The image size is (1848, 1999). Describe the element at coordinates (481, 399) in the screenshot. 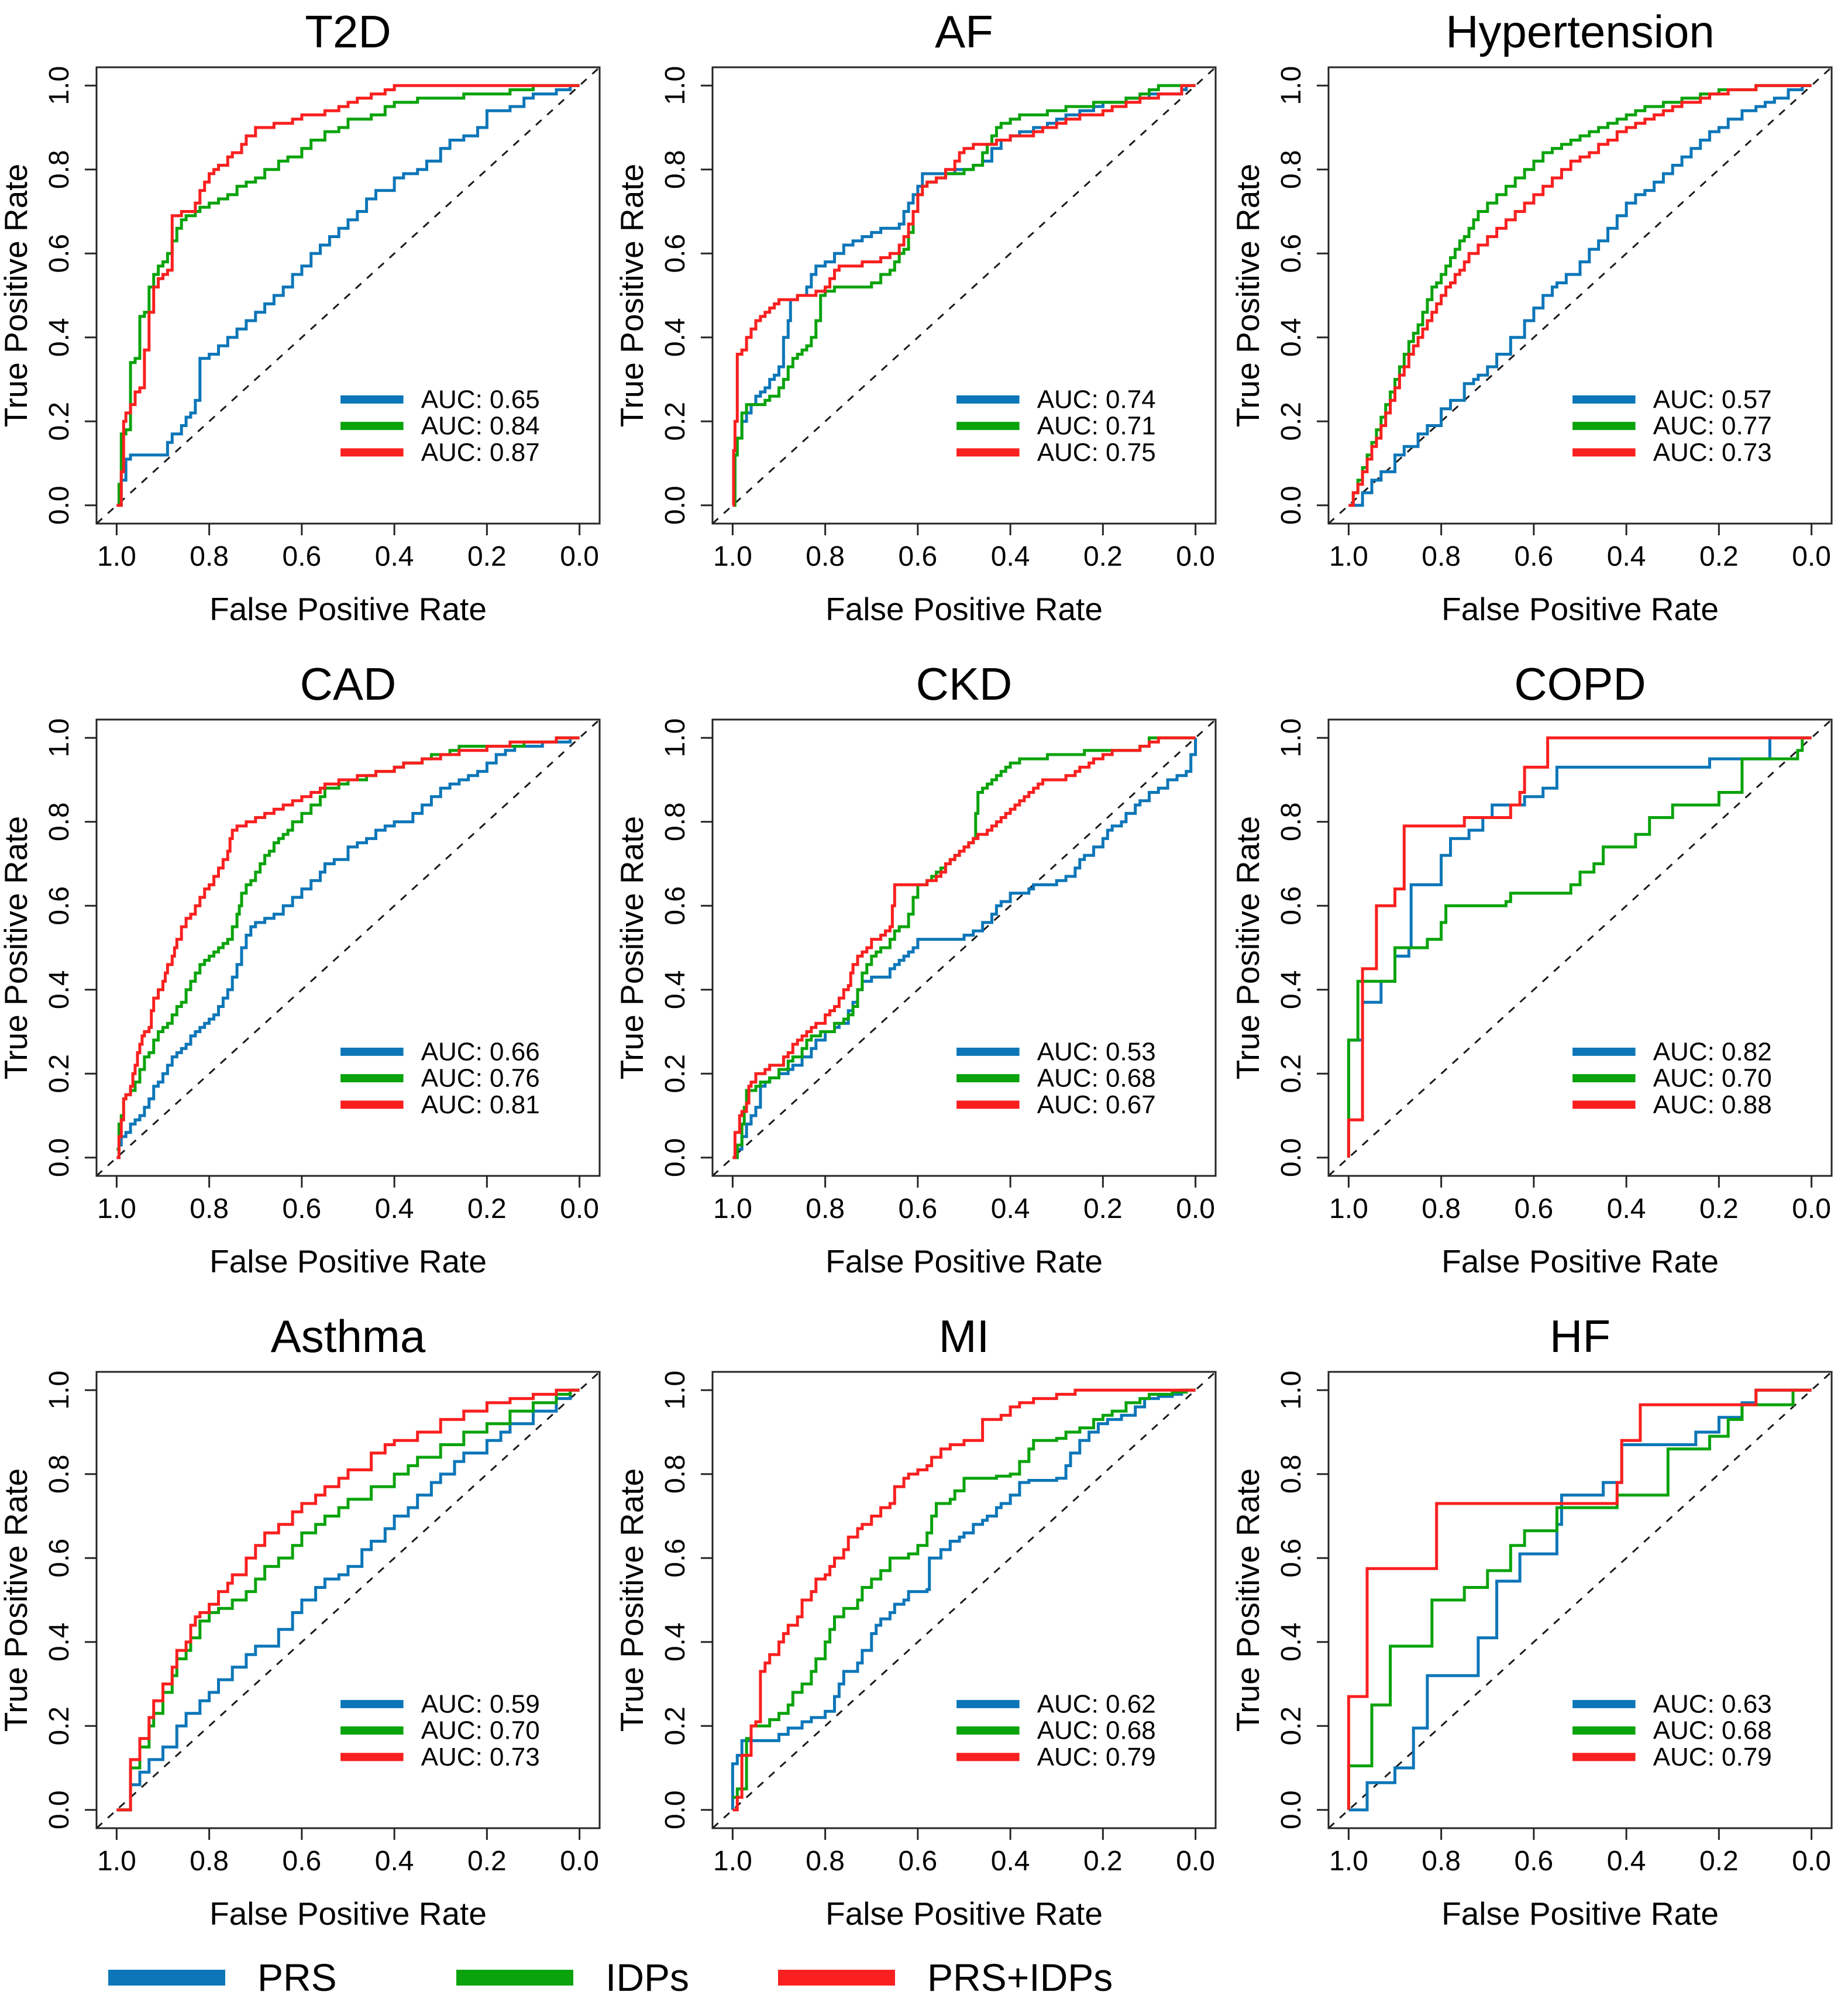

I see `auc-label: AUC: 0.65` at that location.